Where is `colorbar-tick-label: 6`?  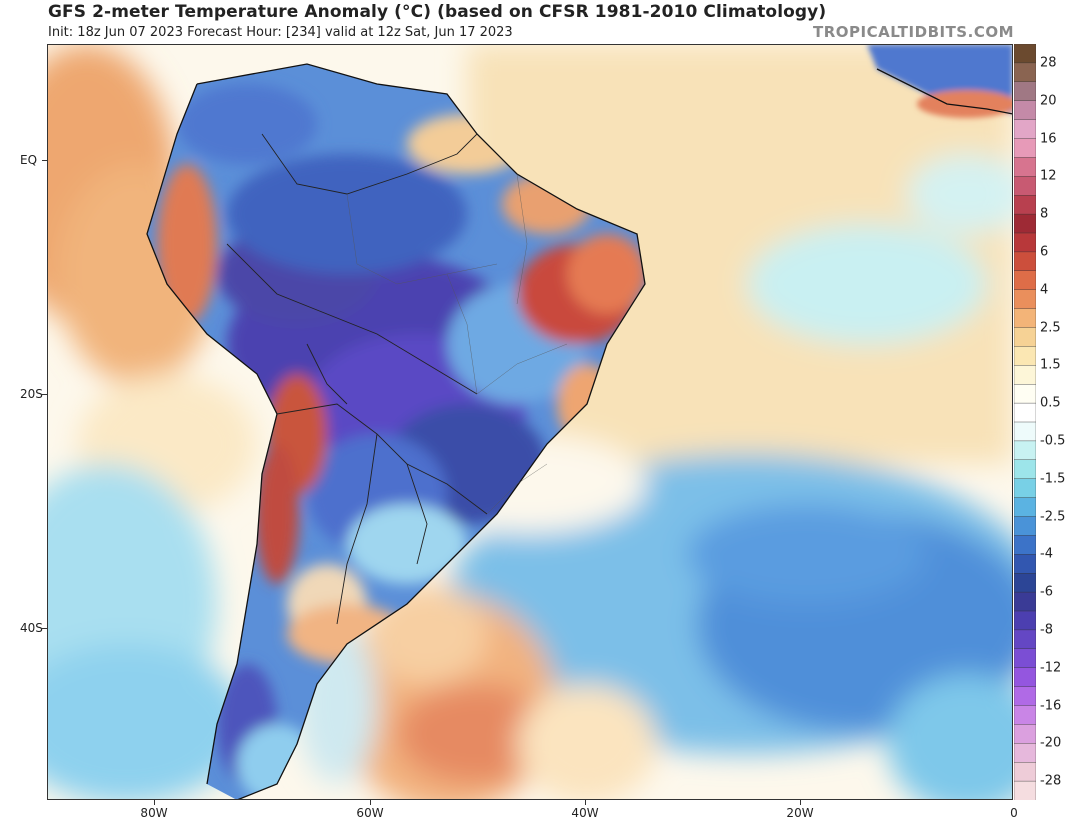
colorbar-tick-label: 6 is located at coordinates (1044, 252).